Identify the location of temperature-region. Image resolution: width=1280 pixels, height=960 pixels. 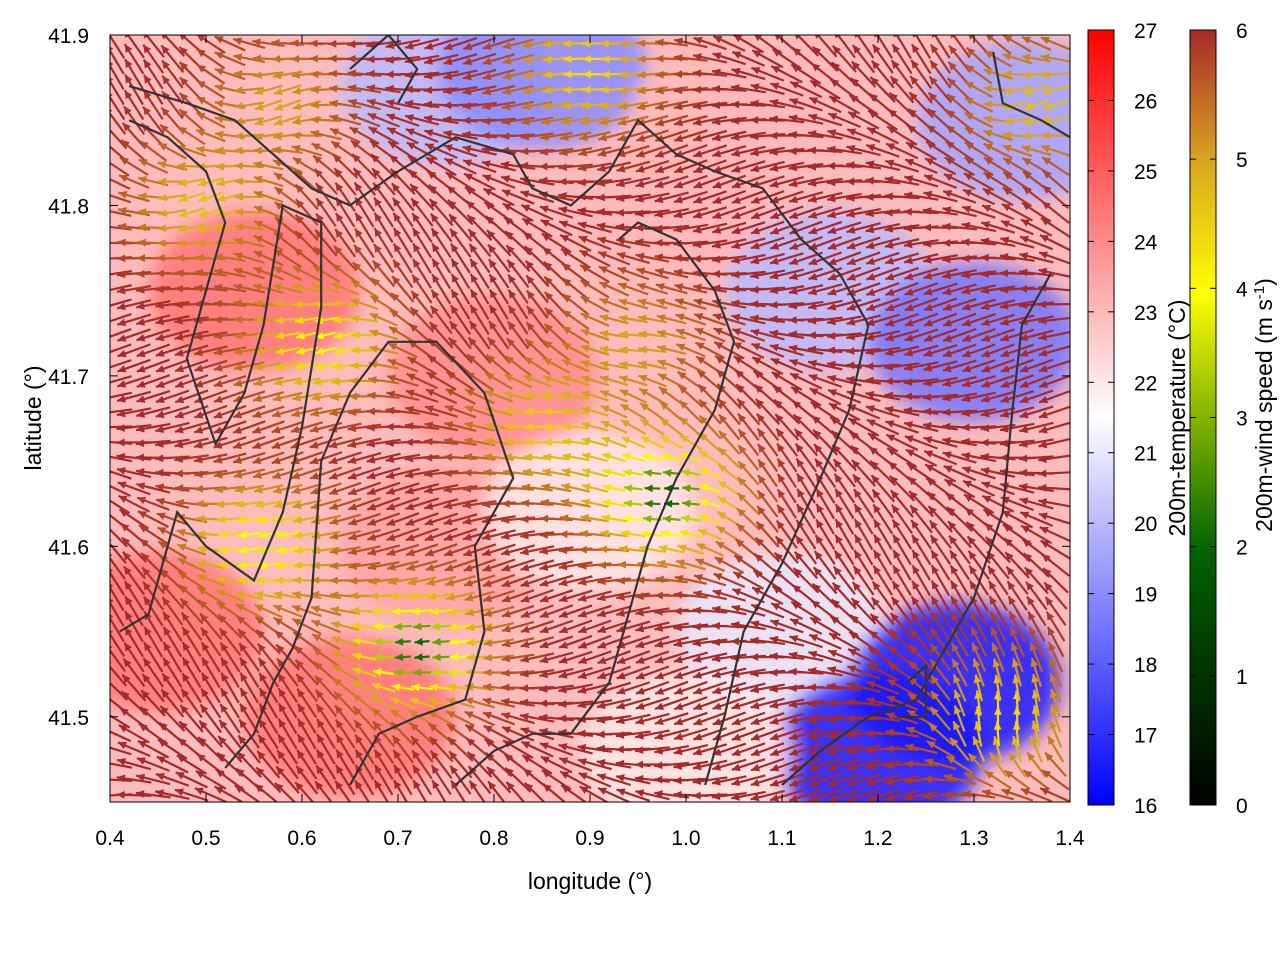
(186, 631).